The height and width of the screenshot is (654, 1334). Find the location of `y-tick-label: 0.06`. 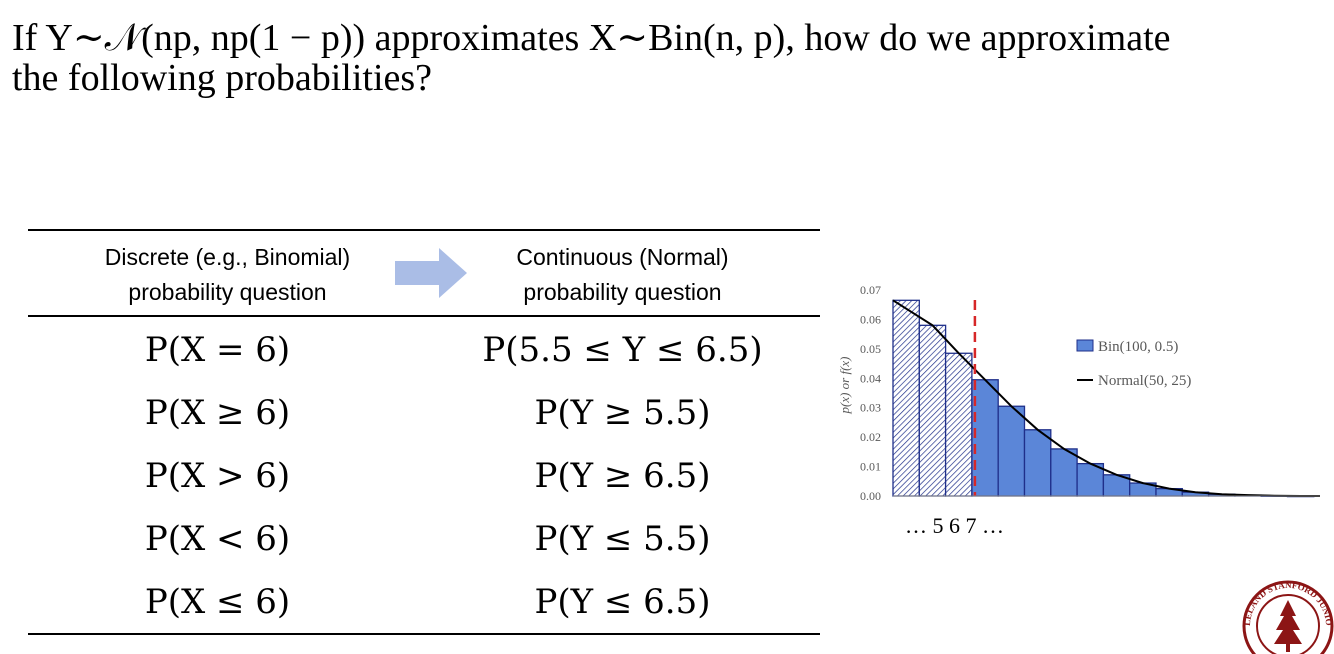

y-tick-label: 0.06 is located at coordinates (870, 319).